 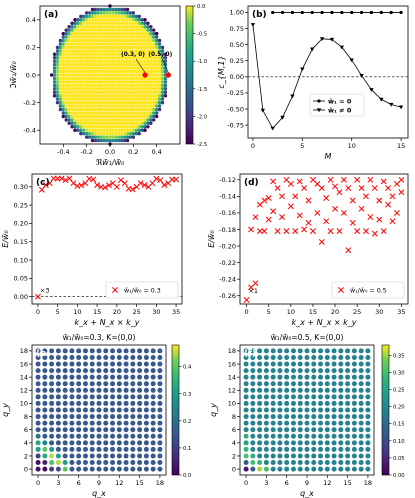 What do you see at coordinates (13, 74) in the screenshot?
I see `y-axis-label: ℑw̃₁/w̃₀` at bounding box center [13, 74].